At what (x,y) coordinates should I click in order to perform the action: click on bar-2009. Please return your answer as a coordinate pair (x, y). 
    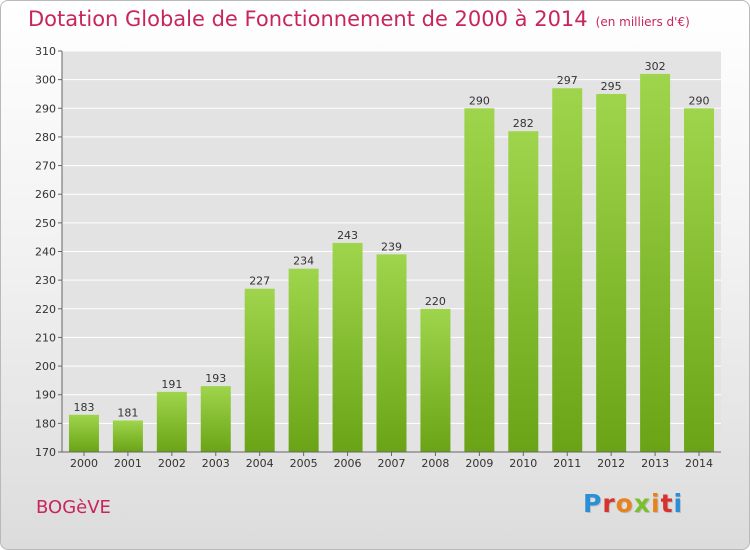
    Looking at the image, I should click on (479, 280).